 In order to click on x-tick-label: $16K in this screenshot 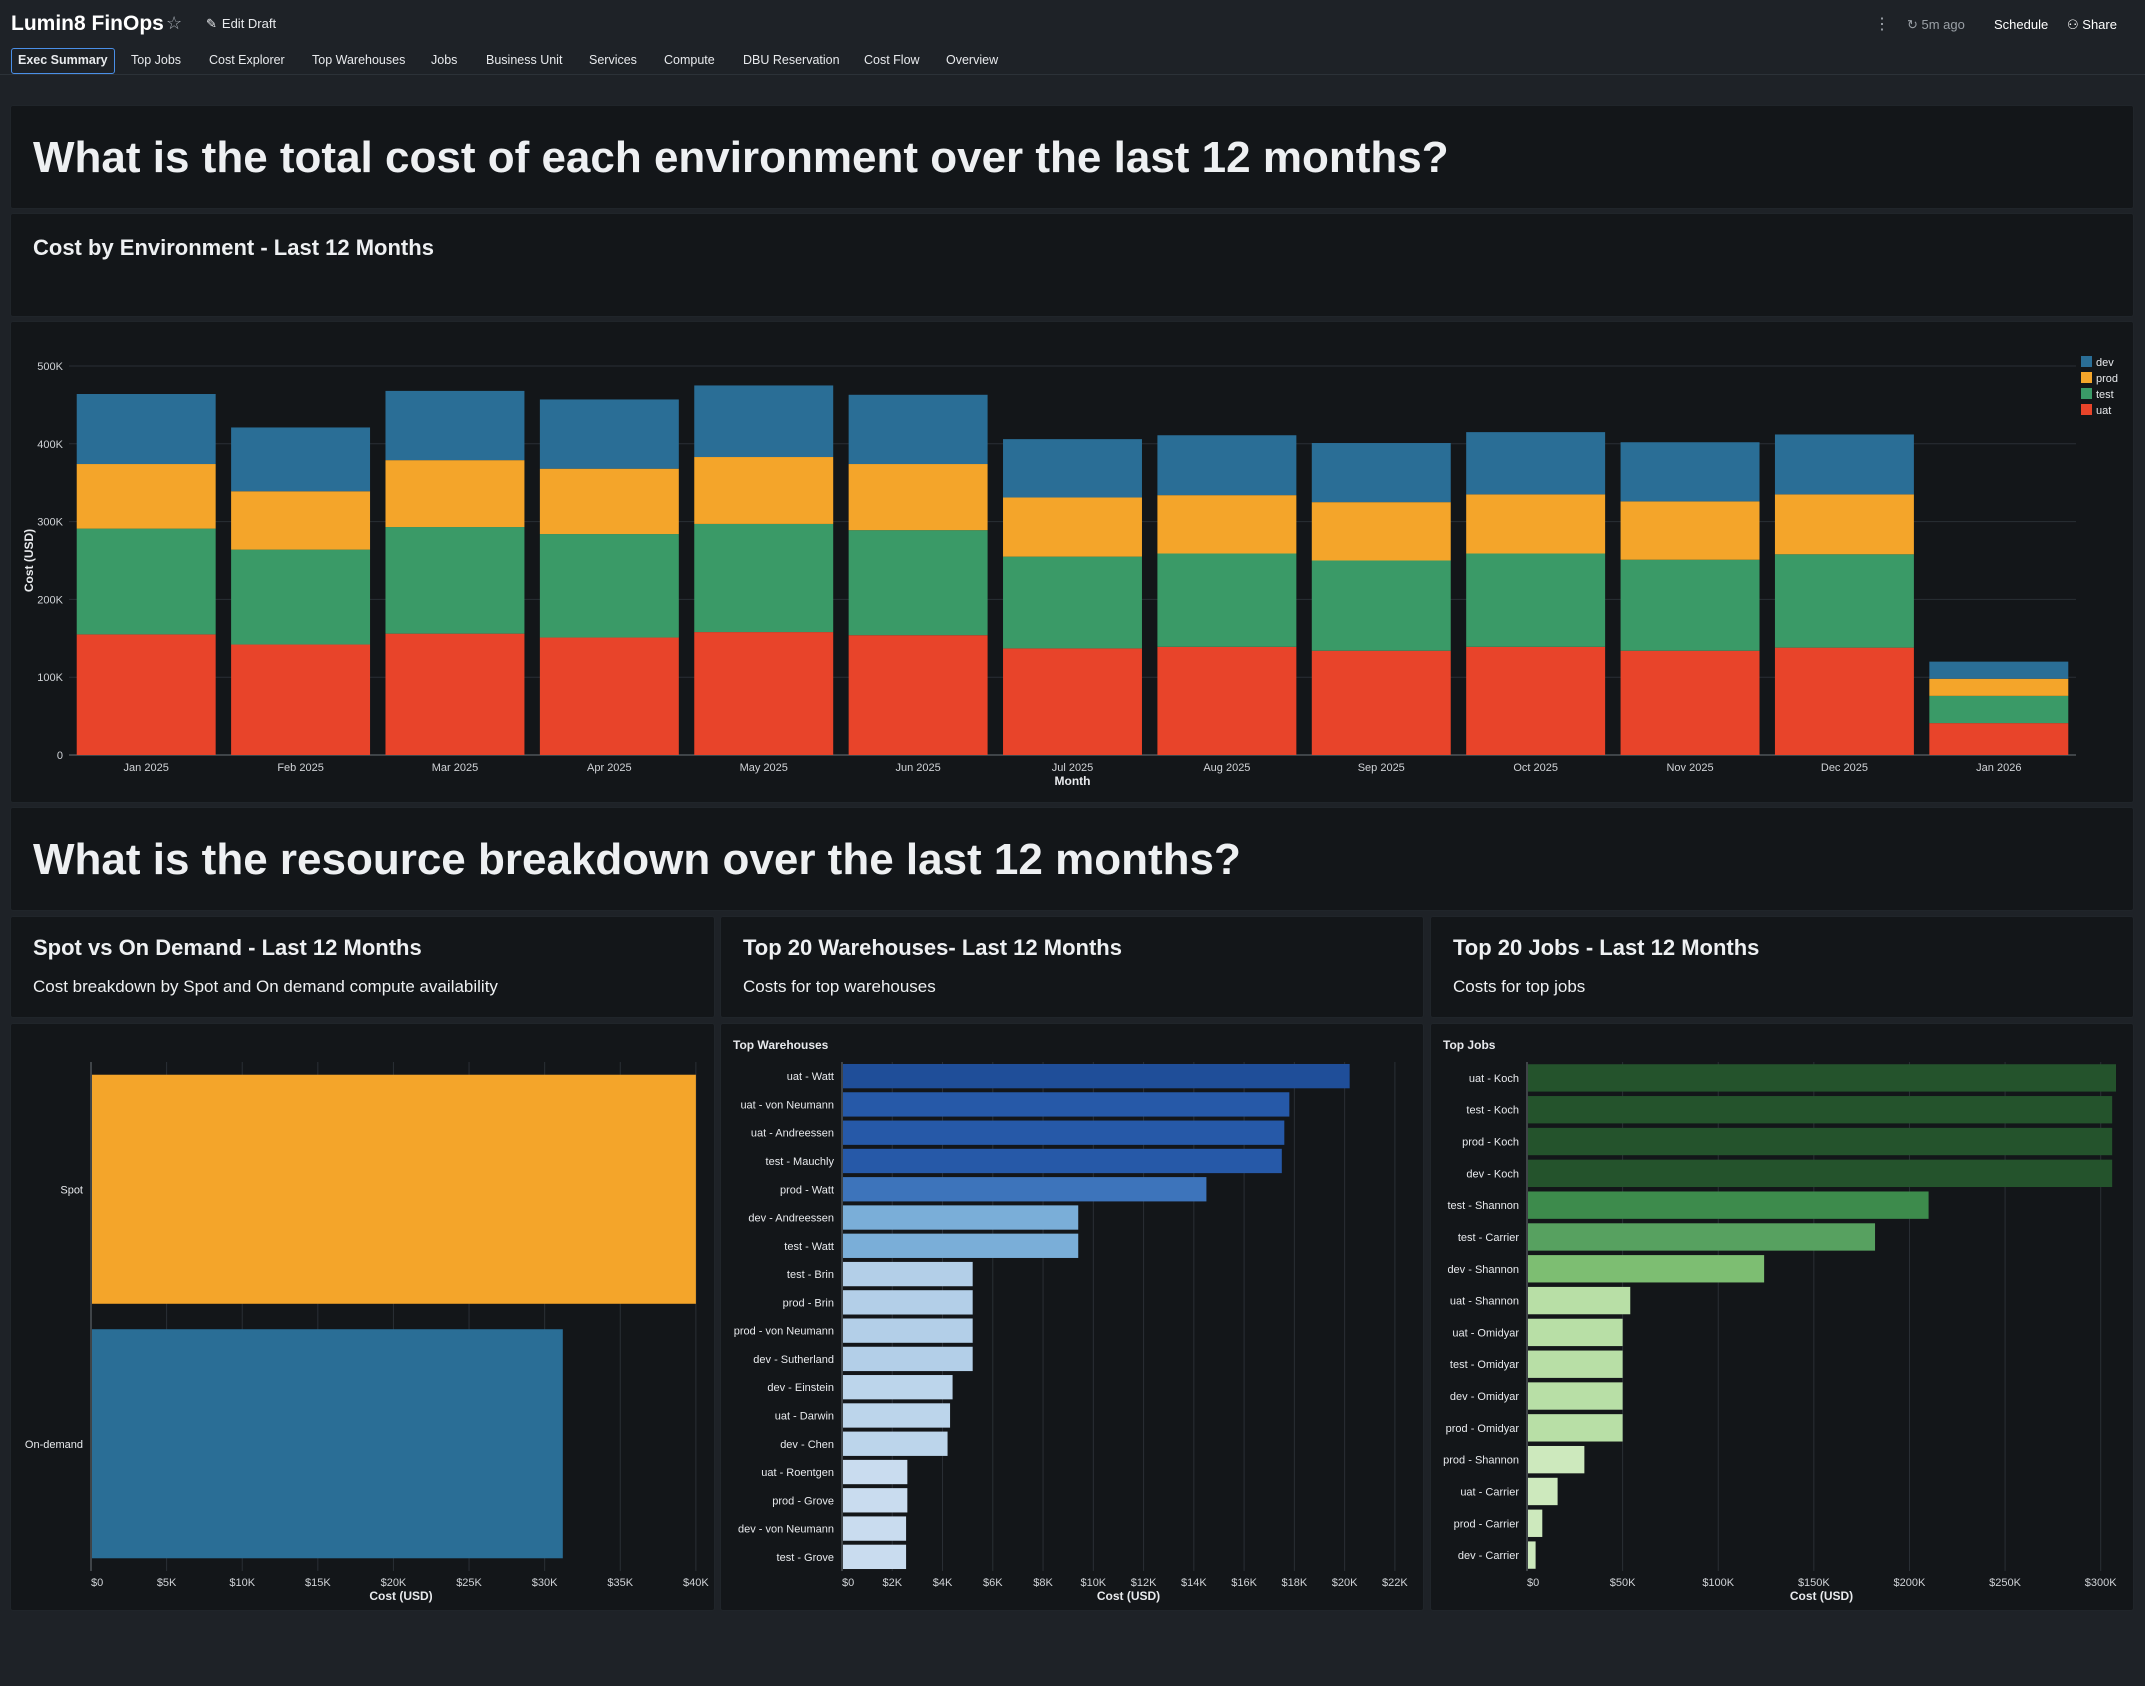, I will do `click(1244, 1583)`.